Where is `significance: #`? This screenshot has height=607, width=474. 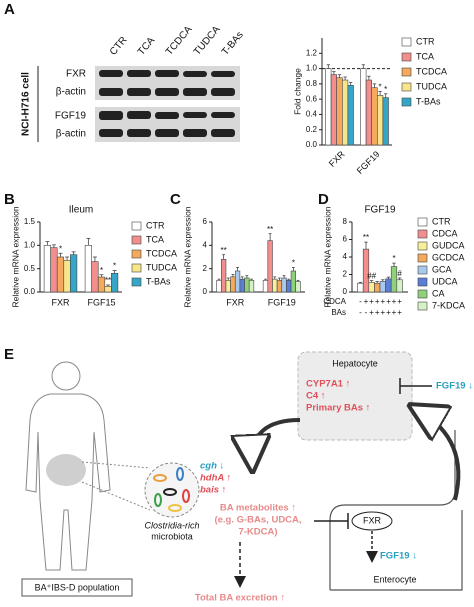 significance: # is located at coordinates (399, 273).